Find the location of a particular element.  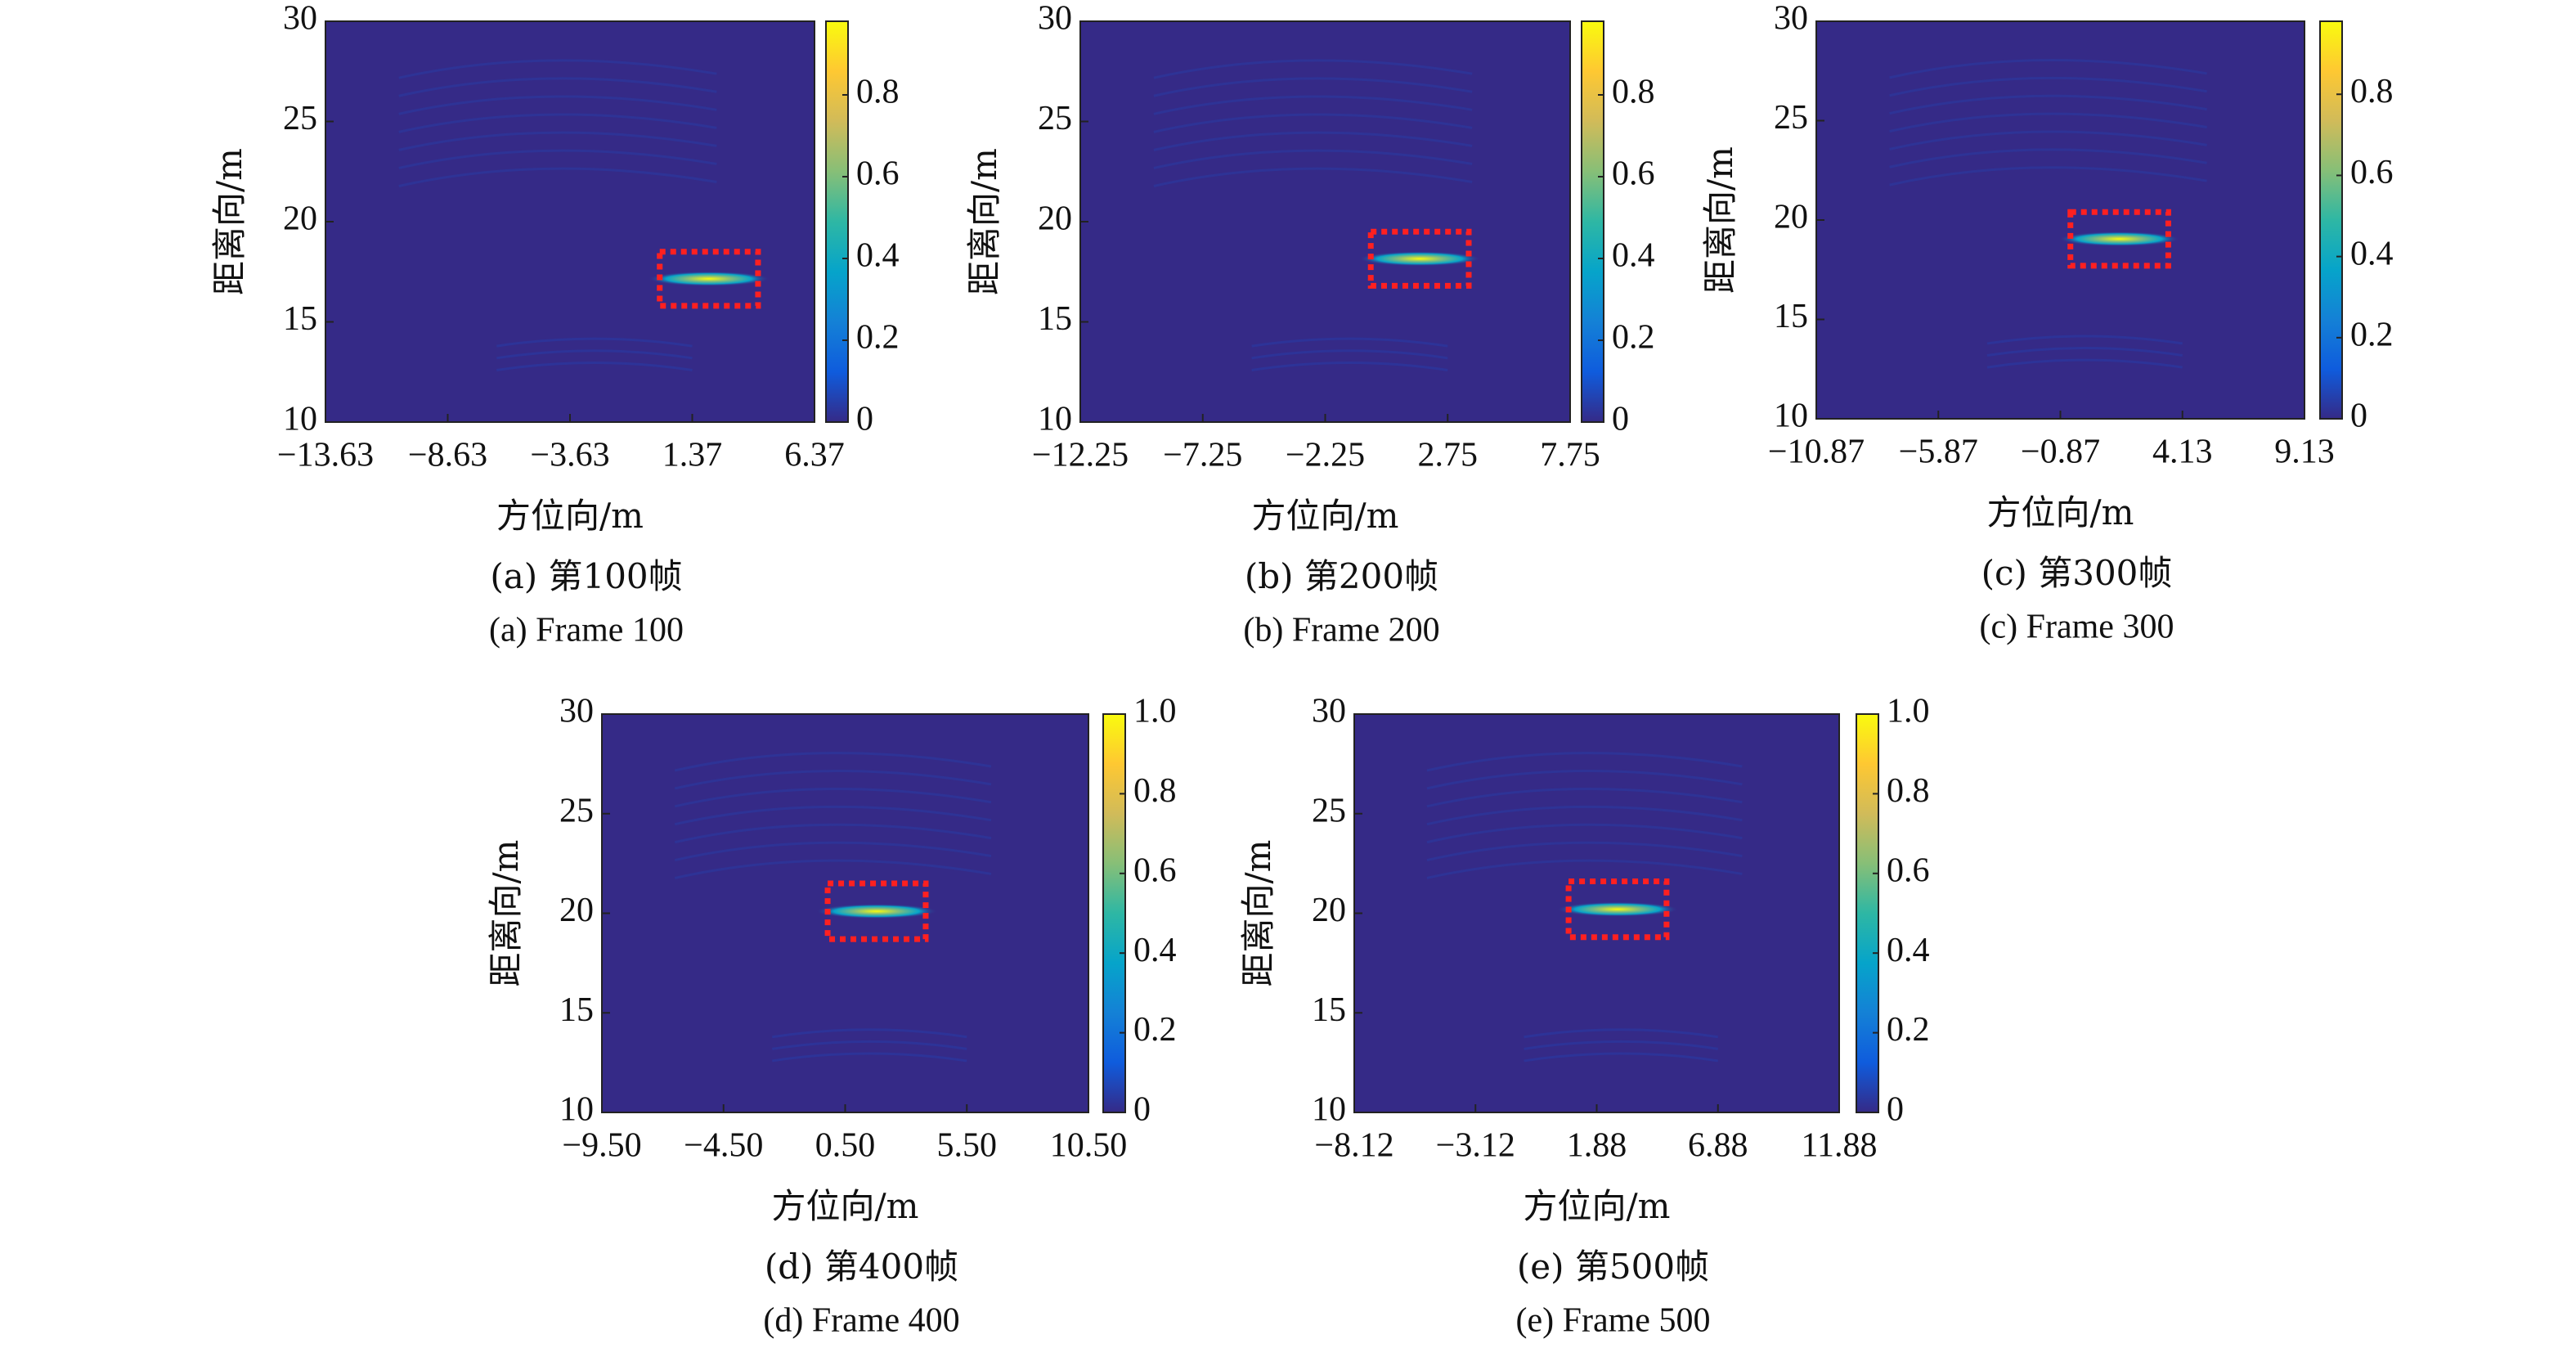

x-tick-label: −12.25 is located at coordinates (1080, 455).